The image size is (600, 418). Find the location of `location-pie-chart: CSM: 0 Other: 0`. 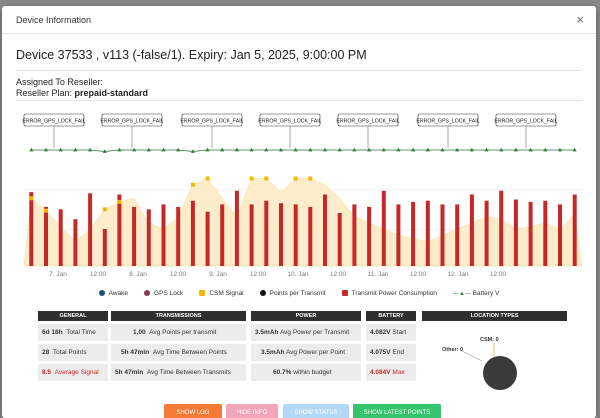

location-pie-chart: CSM: 0 Other: 0 is located at coordinates (479, 363).